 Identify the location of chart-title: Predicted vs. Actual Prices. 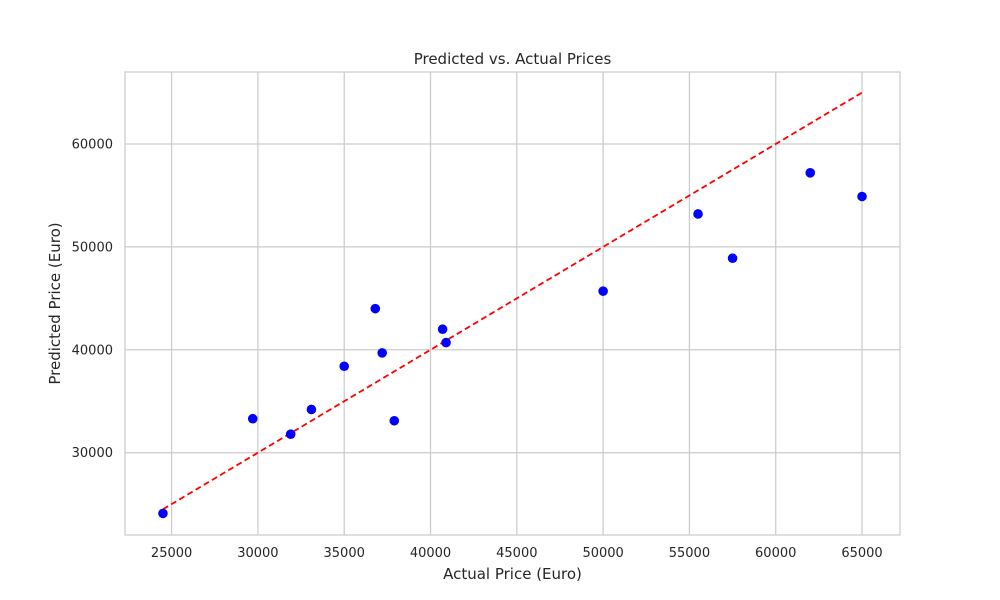
(513, 59).